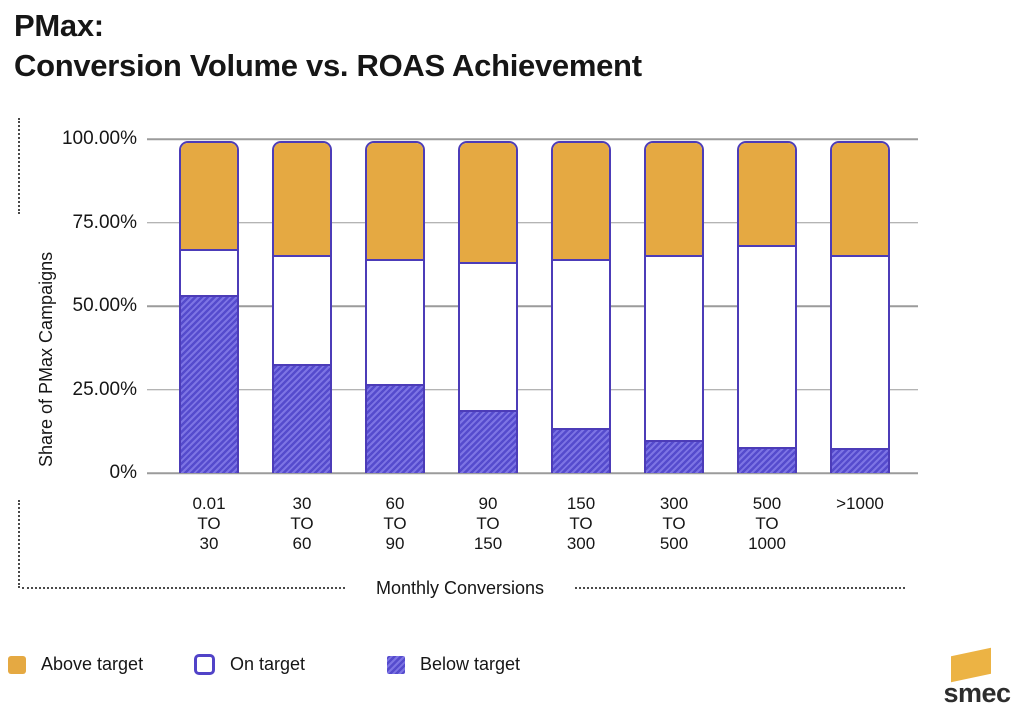  I want to click on x-axis-tick-label: 0.01 TO 30, so click(209, 523).